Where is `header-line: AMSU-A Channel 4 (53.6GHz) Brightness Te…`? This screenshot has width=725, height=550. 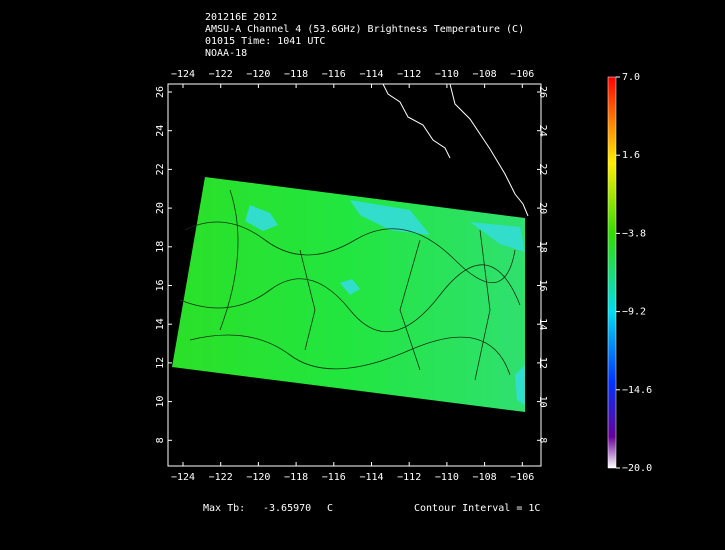
header-line: AMSU-A Channel 4 (53.6GHz) Brightness Te… is located at coordinates (364, 29).